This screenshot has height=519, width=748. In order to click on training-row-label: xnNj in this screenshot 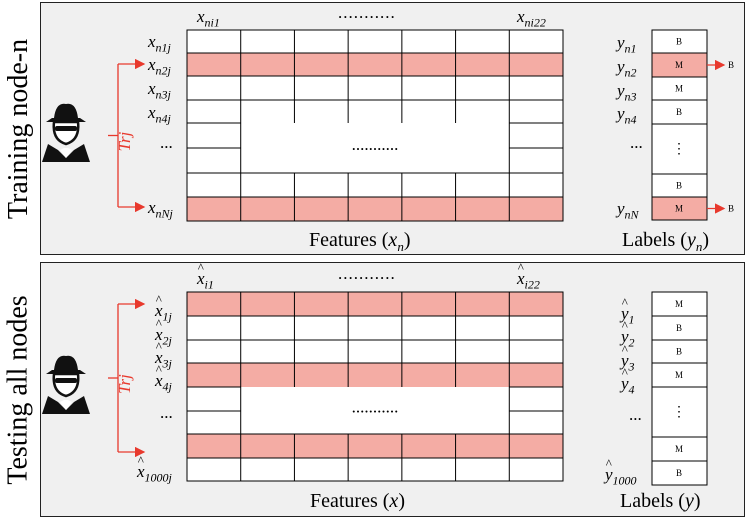, I will do `click(160, 209)`.